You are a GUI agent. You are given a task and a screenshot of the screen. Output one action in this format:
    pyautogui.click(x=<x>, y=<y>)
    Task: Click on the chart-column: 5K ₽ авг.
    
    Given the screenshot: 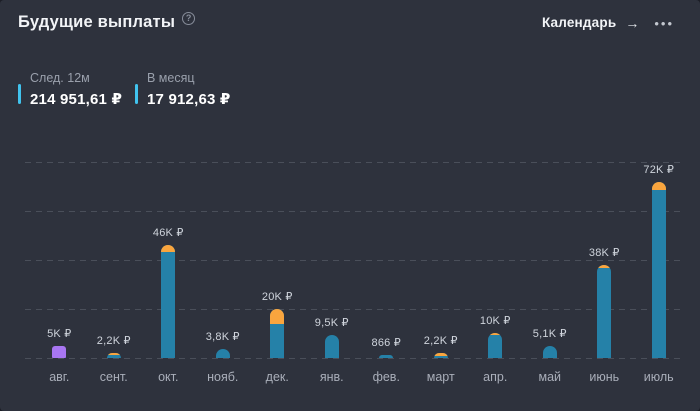 What is the action you would take?
    pyautogui.click(x=59, y=270)
    